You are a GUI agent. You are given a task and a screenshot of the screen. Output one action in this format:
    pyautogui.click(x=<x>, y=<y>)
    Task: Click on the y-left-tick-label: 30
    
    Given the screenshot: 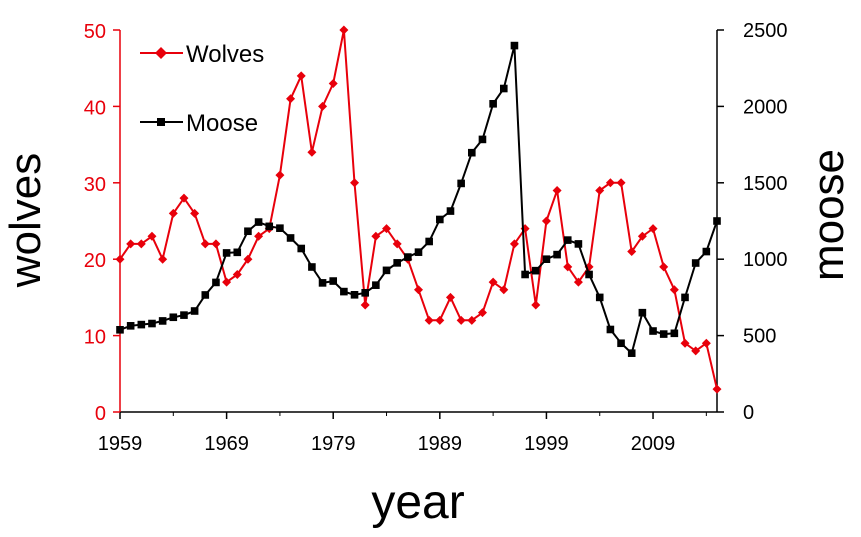 What is the action you would take?
    pyautogui.click(x=95, y=185)
    